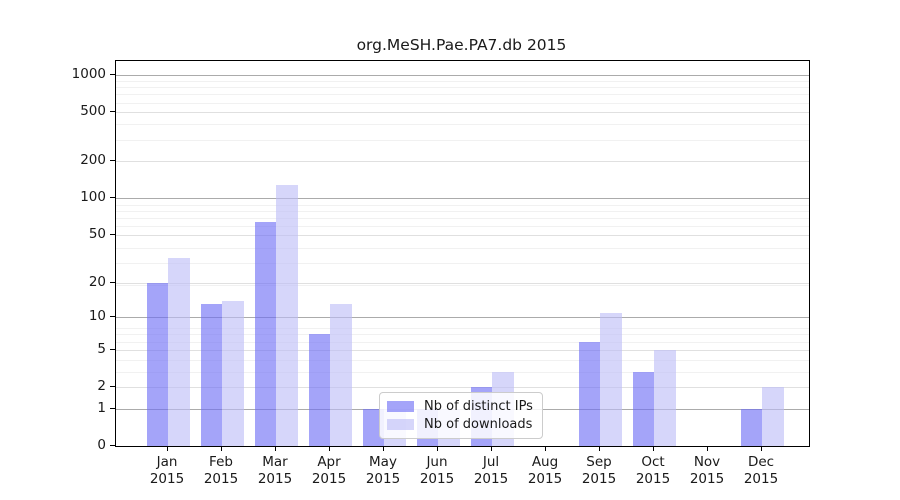 The width and height of the screenshot is (900, 500). I want to click on x-tick-label: Nov 2015, so click(707, 470).